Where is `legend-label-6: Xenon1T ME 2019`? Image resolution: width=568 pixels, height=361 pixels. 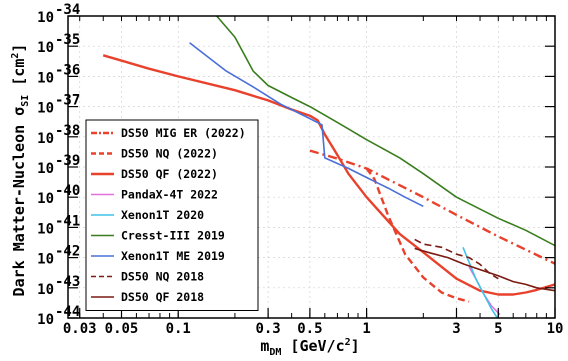
legend-label-6: Xenon1T ME 2019 is located at coordinates (173, 256).